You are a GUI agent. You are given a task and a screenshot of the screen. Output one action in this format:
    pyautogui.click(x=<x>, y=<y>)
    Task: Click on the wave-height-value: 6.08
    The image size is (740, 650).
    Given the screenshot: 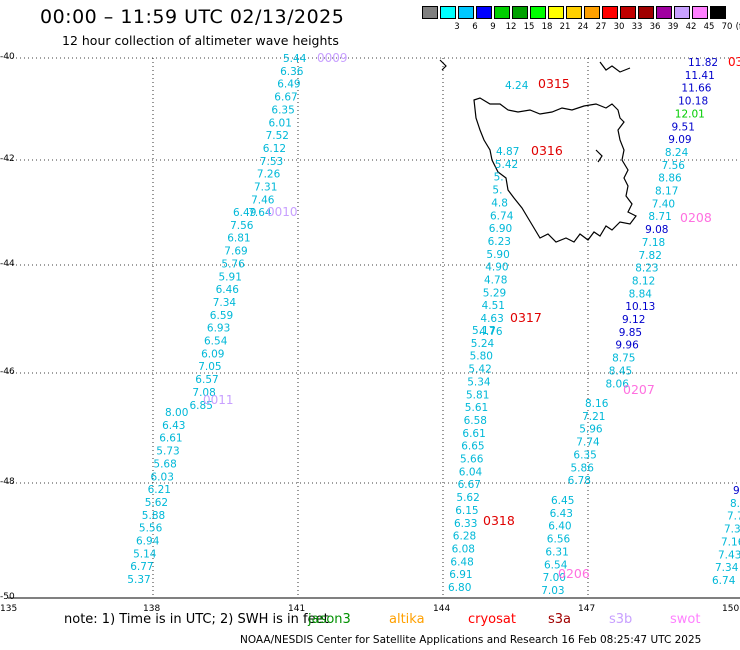 What is the action you would take?
    pyautogui.click(x=463, y=549)
    